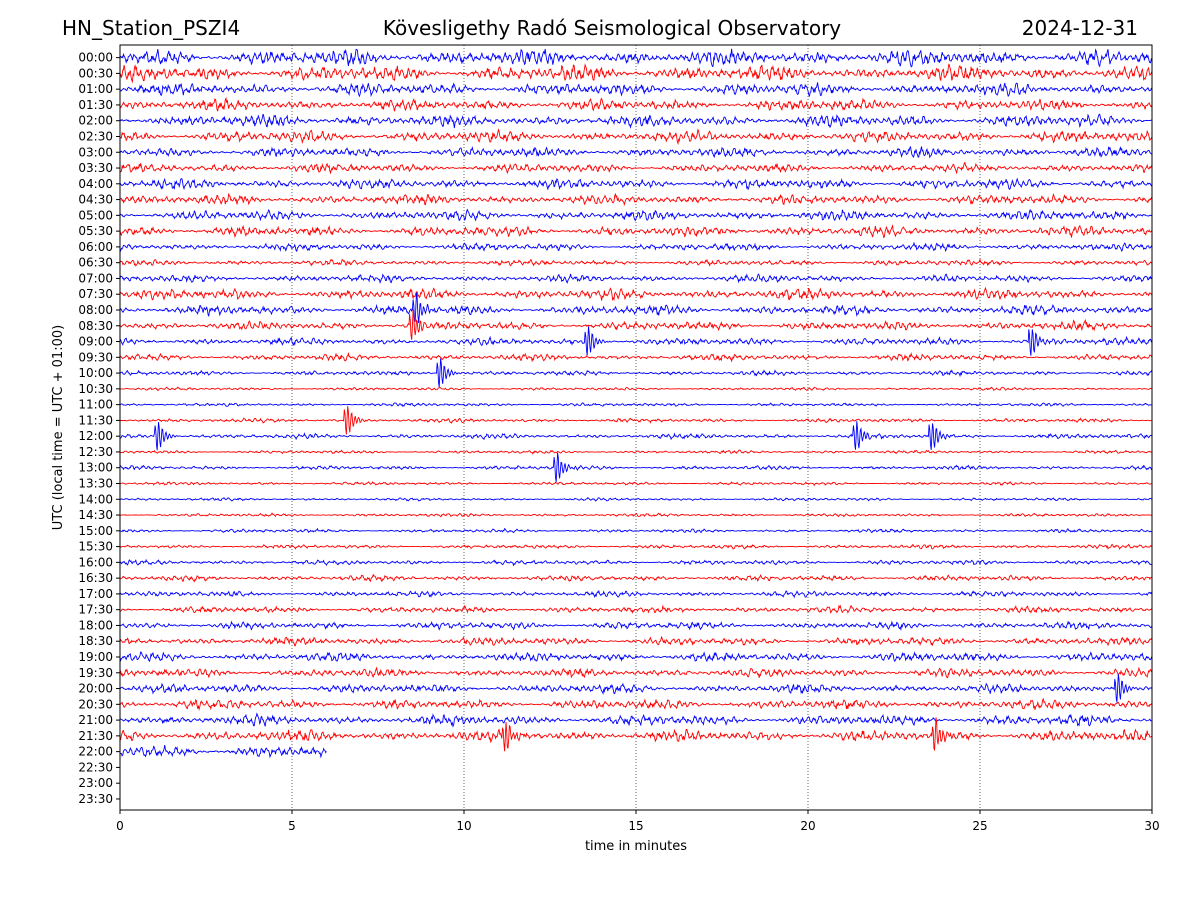 The width and height of the screenshot is (1200, 900). I want to click on y-tick-label: 00:30, so click(95, 73).